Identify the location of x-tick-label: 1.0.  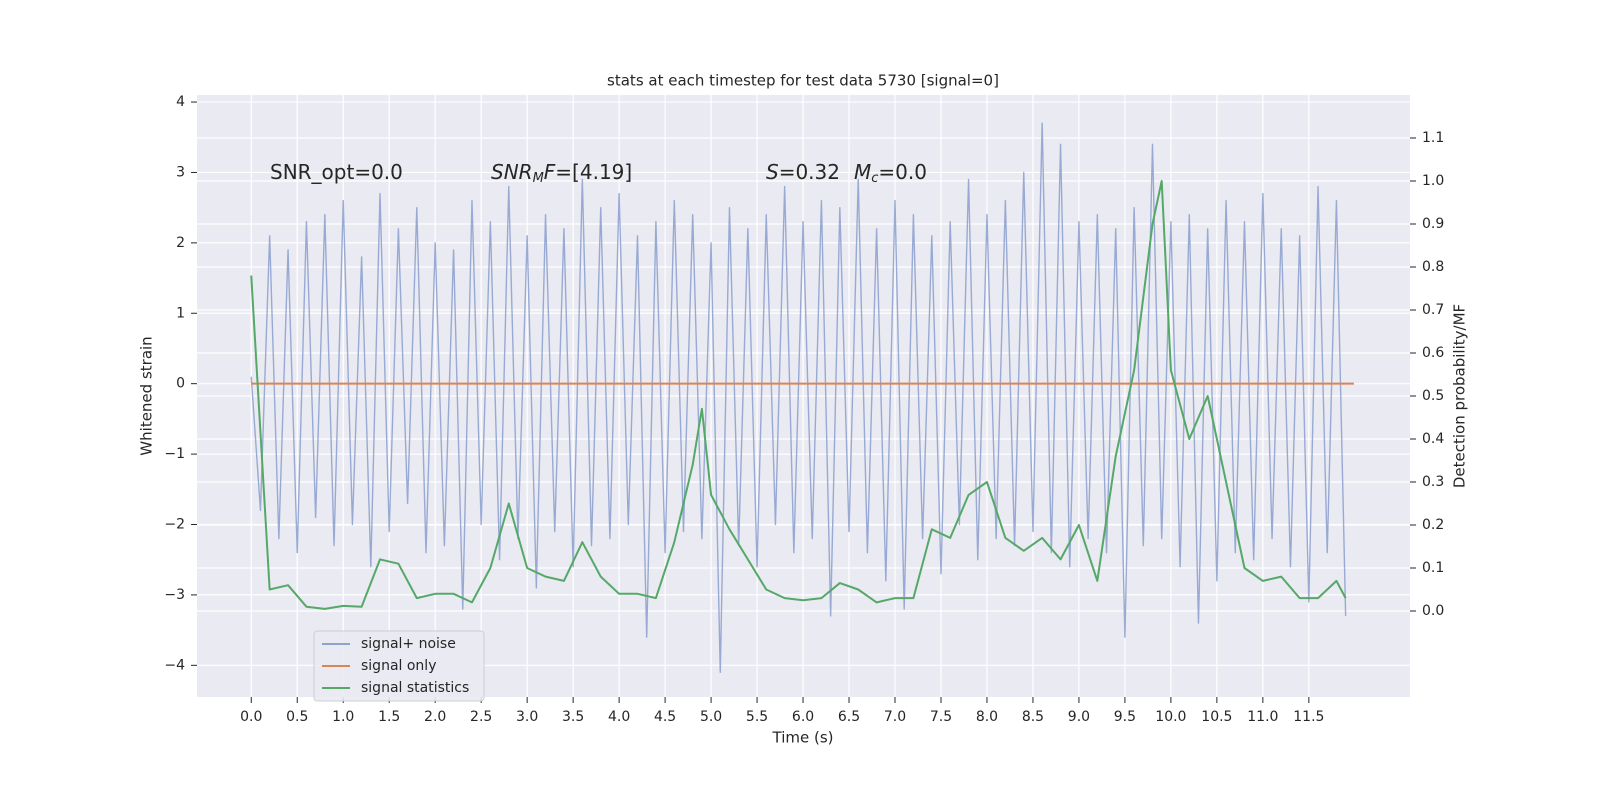
(343, 717).